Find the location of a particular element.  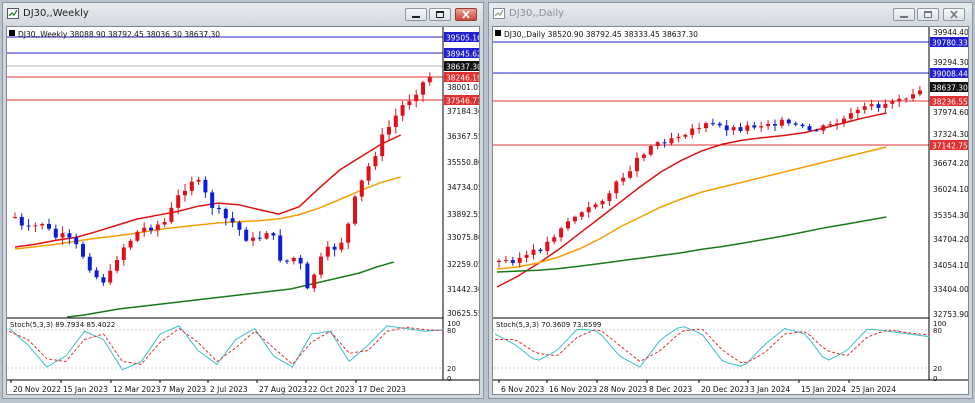

price-axis-label: 37184.30 is located at coordinates (463, 111).